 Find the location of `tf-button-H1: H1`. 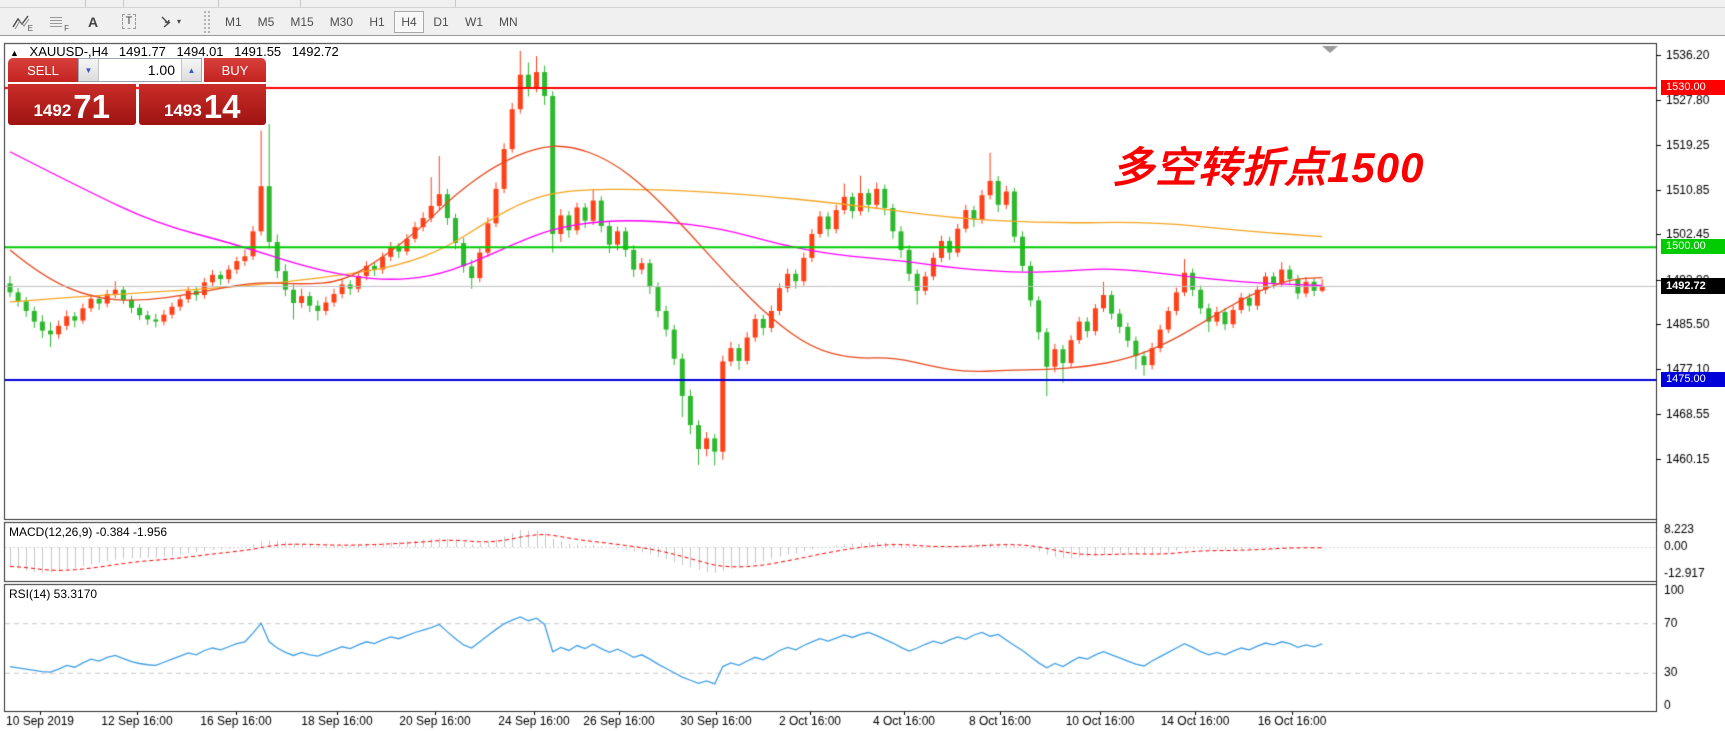

tf-button-H1: H1 is located at coordinates (377, 22).